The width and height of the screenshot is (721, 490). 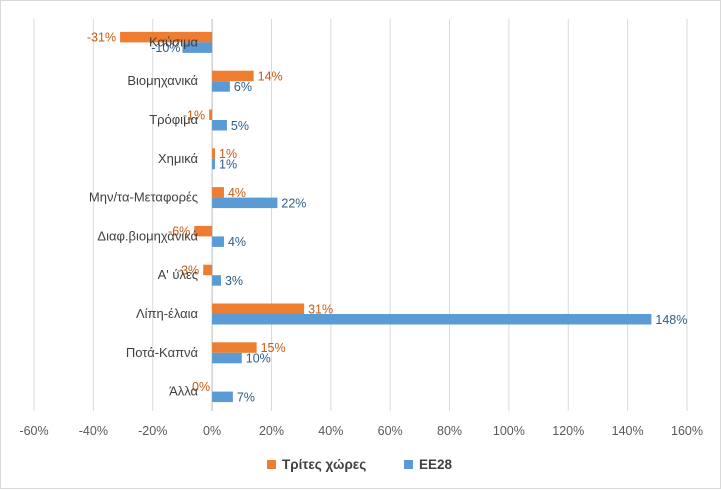 I want to click on legend: Τρίτες χώρες ΕΕ28, so click(x=360, y=464).